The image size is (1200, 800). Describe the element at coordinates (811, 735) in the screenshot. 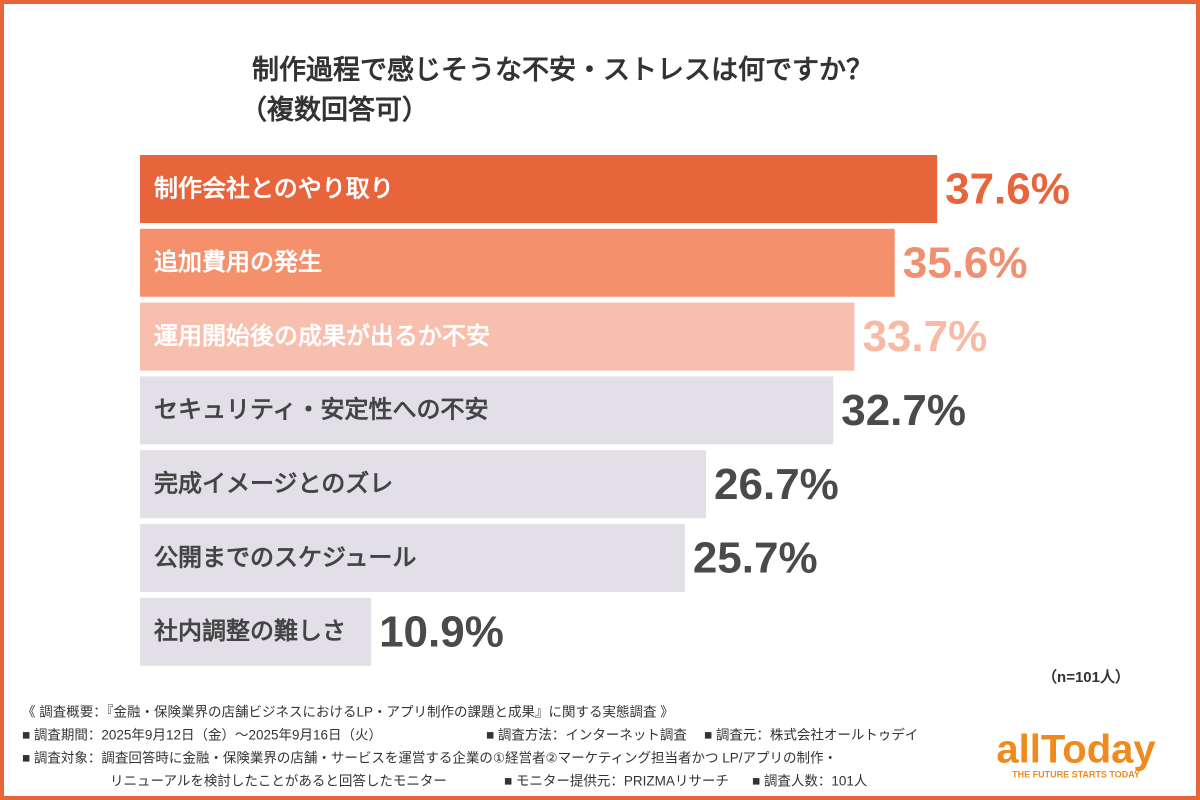

I see `survey-note: ■ 調査元：株式会社オールトゥデイ` at that location.